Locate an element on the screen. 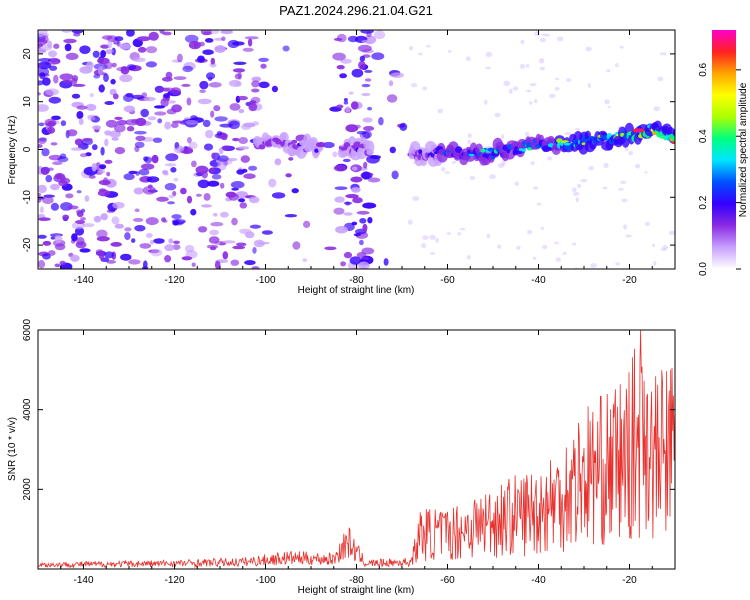 The height and width of the screenshot is (600, 750). spectrogram-xtick-label: -80 is located at coordinates (356, 280).